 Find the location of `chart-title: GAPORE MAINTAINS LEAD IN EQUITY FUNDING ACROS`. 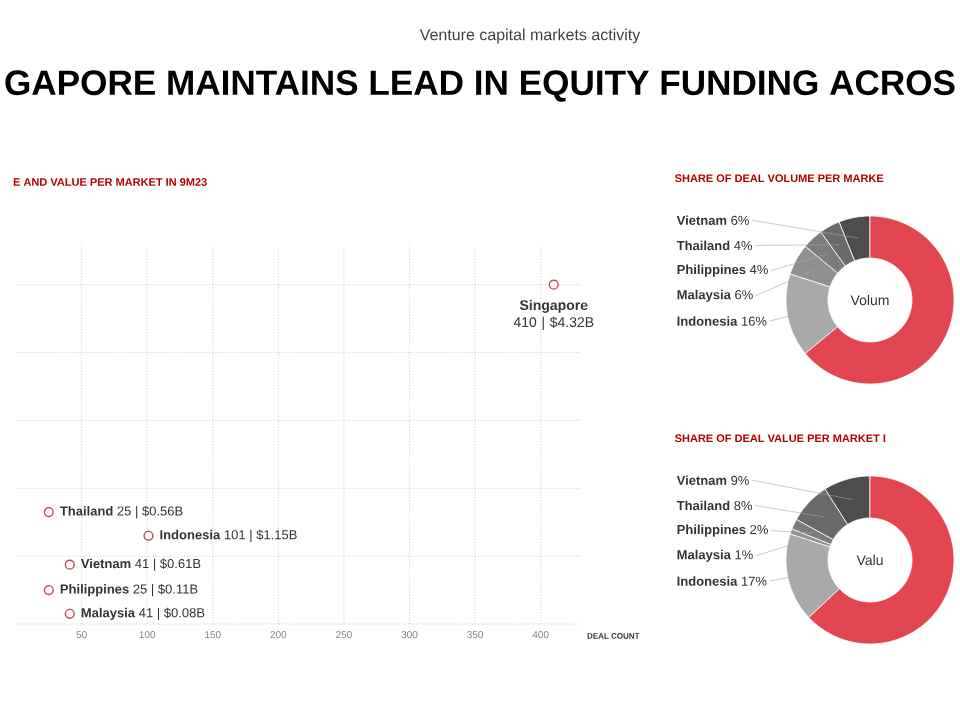

chart-title: GAPORE MAINTAINS LEAD IN EQUITY FUNDING ACROS is located at coordinates (480, 86).